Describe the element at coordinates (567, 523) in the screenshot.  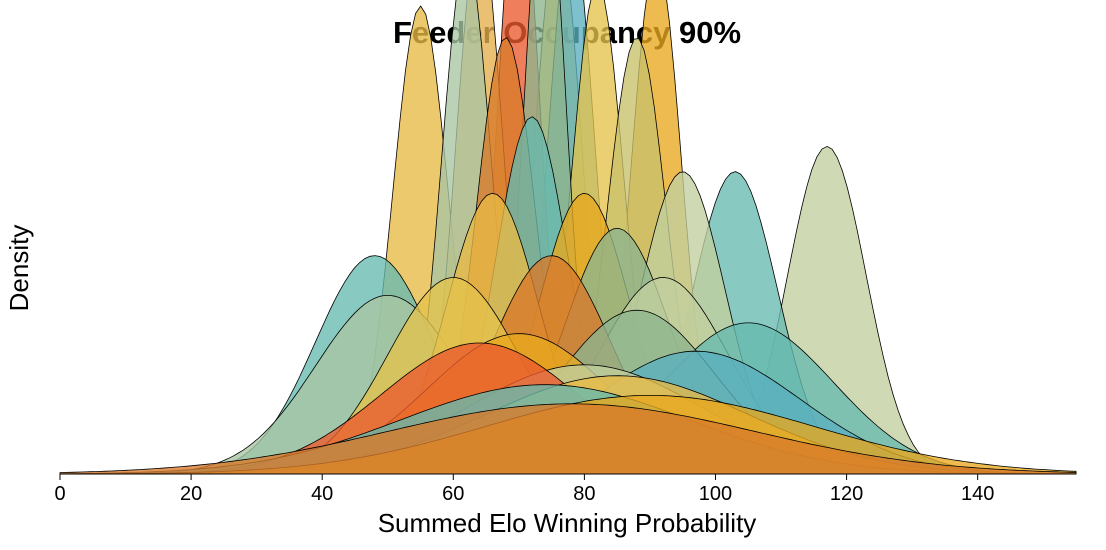
I see `x-axis-title: Summed Elo Winning Probability` at that location.